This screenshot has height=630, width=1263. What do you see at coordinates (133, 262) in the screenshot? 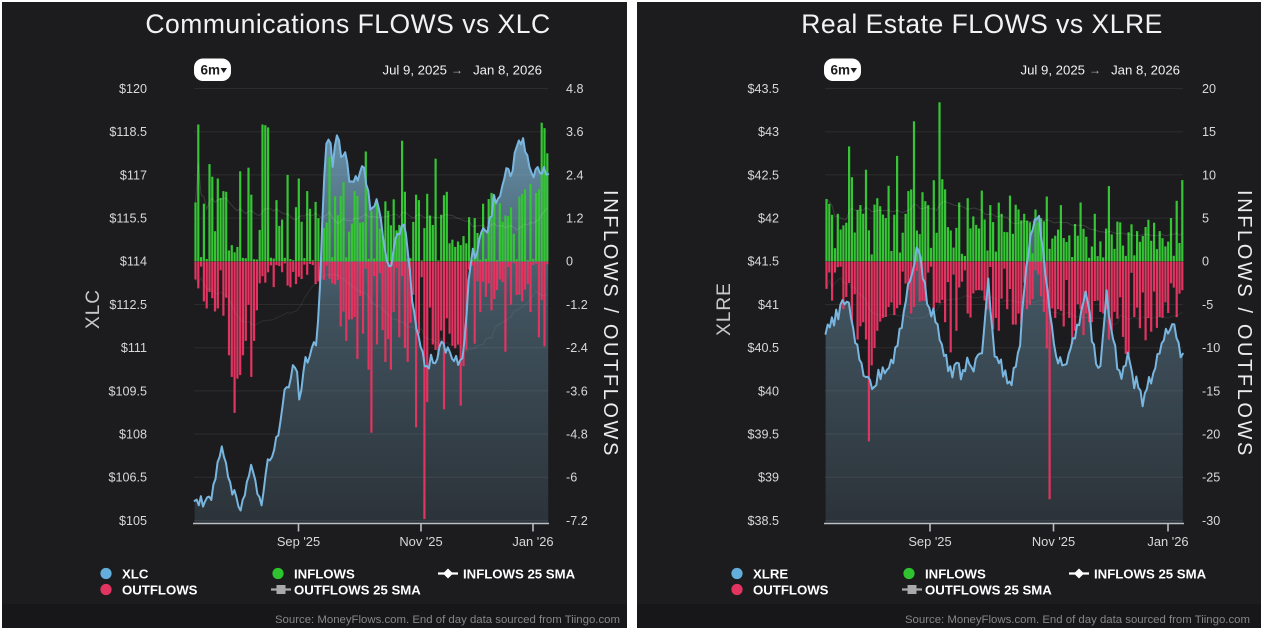
I see `svg-text: $114` at bounding box center [133, 262].